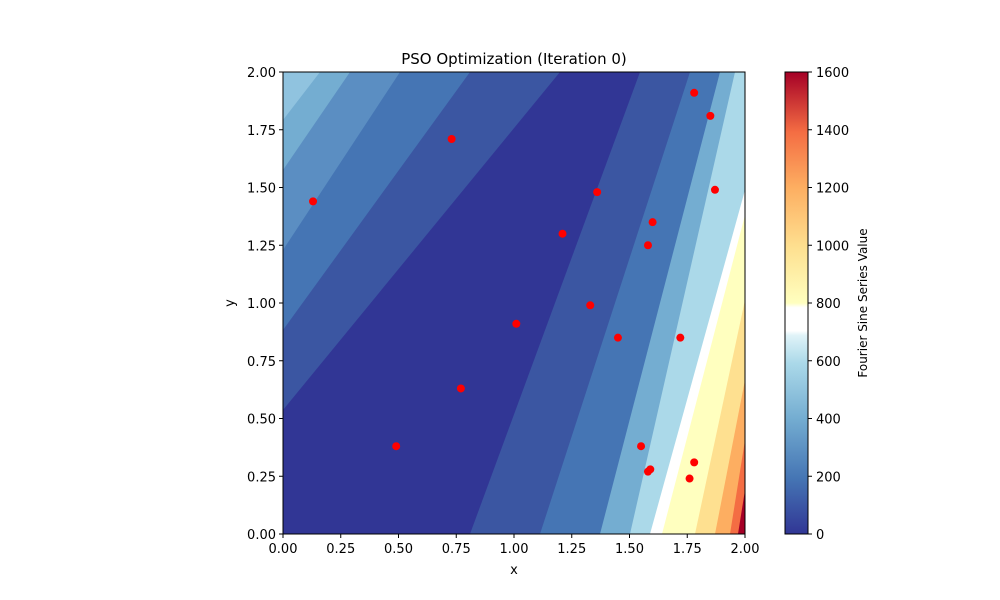 Image resolution: width=1000 pixels, height=600 pixels. Describe the element at coordinates (828, 420) in the screenshot. I see `colorbar-tick-label: 400` at that location.